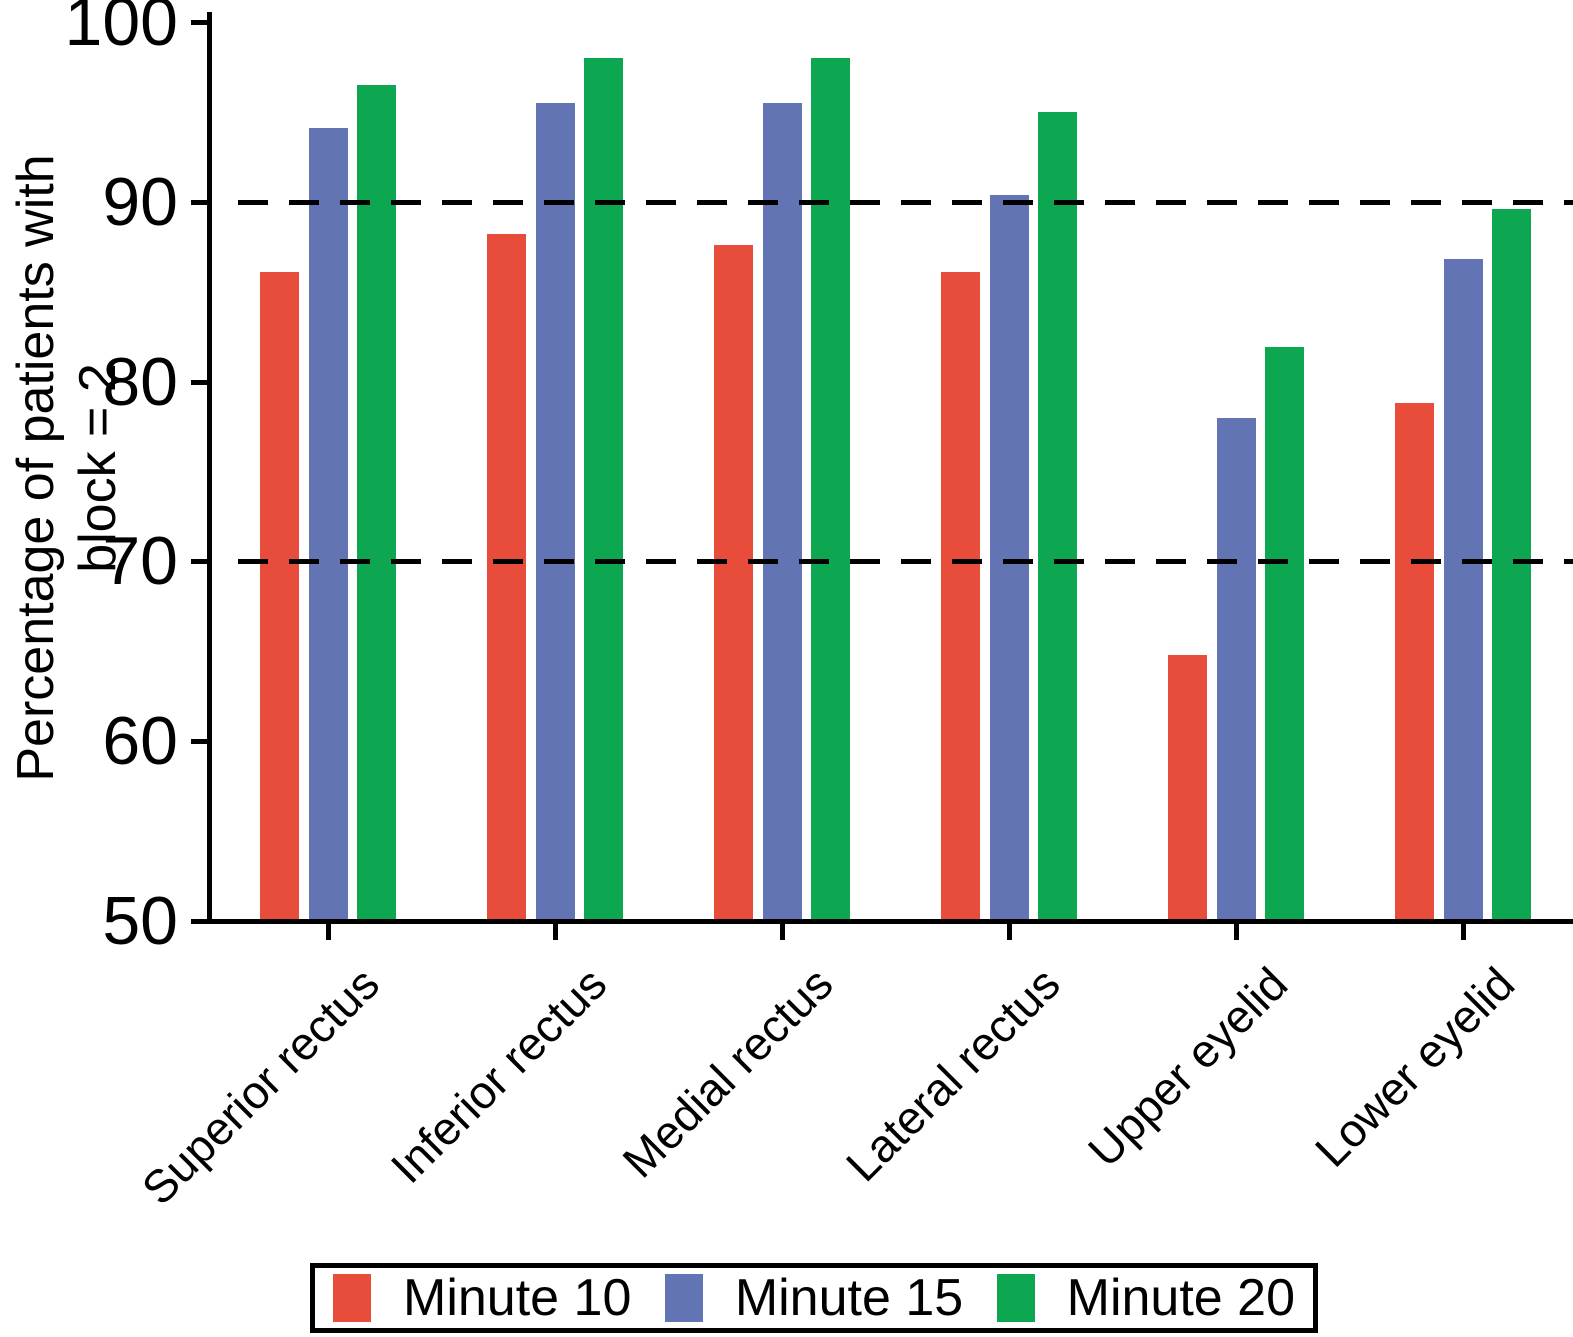 The width and height of the screenshot is (1573, 1337). I want to click on x-axis-line, so click(890, 921).